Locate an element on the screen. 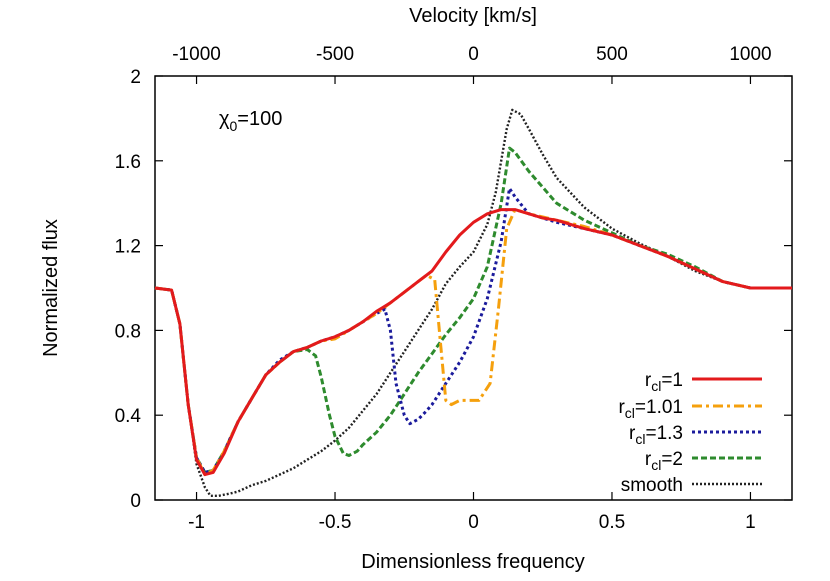 This screenshot has width=830, height=581. legend-label-4: smooth is located at coordinates (652, 485).